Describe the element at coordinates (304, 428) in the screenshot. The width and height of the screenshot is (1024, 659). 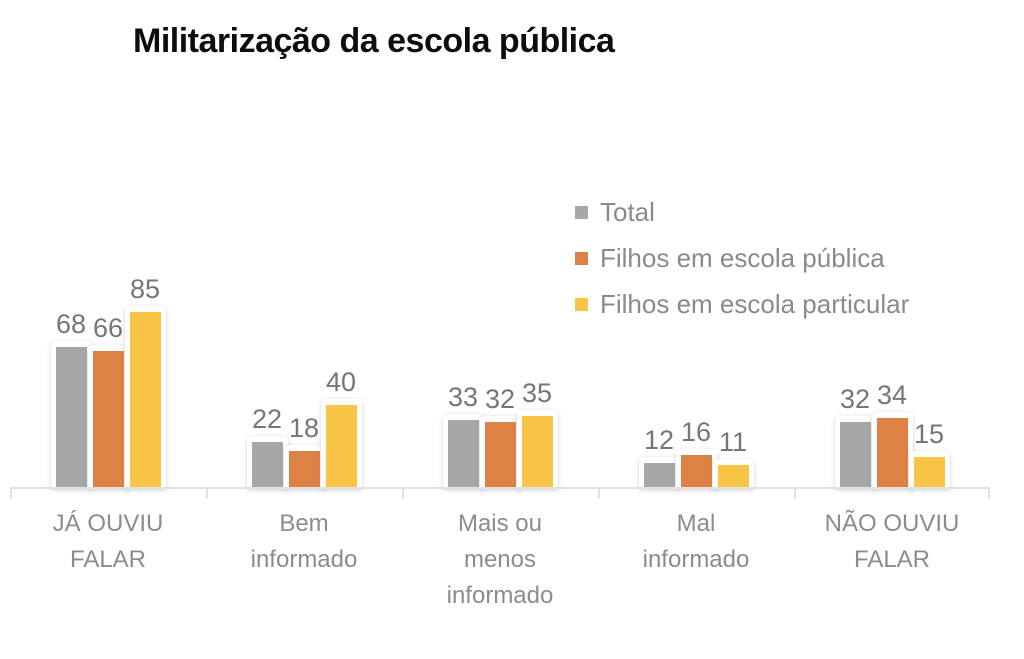
I see `data-label: 18` at that location.